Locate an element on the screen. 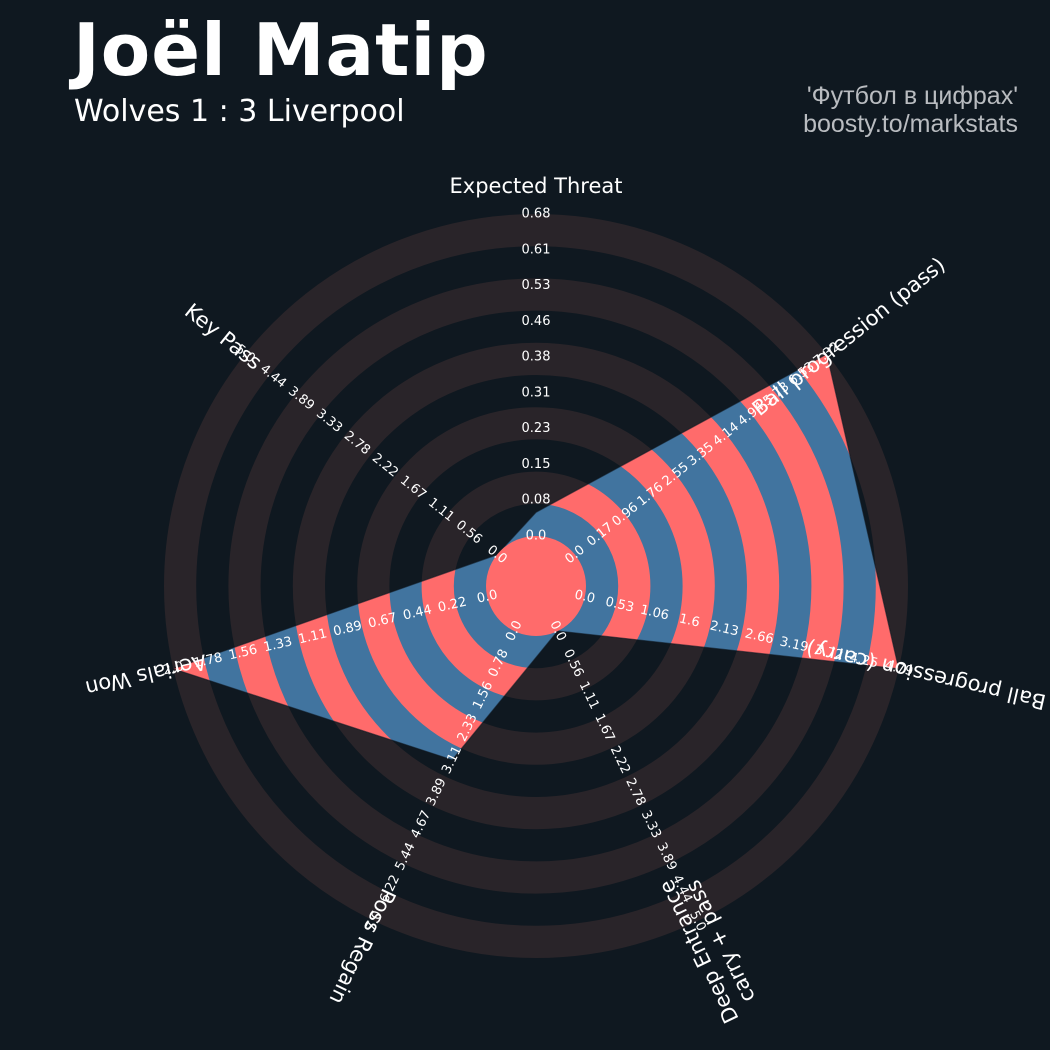  match-subtitle: Wolves 1 : 3 Liverpool is located at coordinates (239, 111).